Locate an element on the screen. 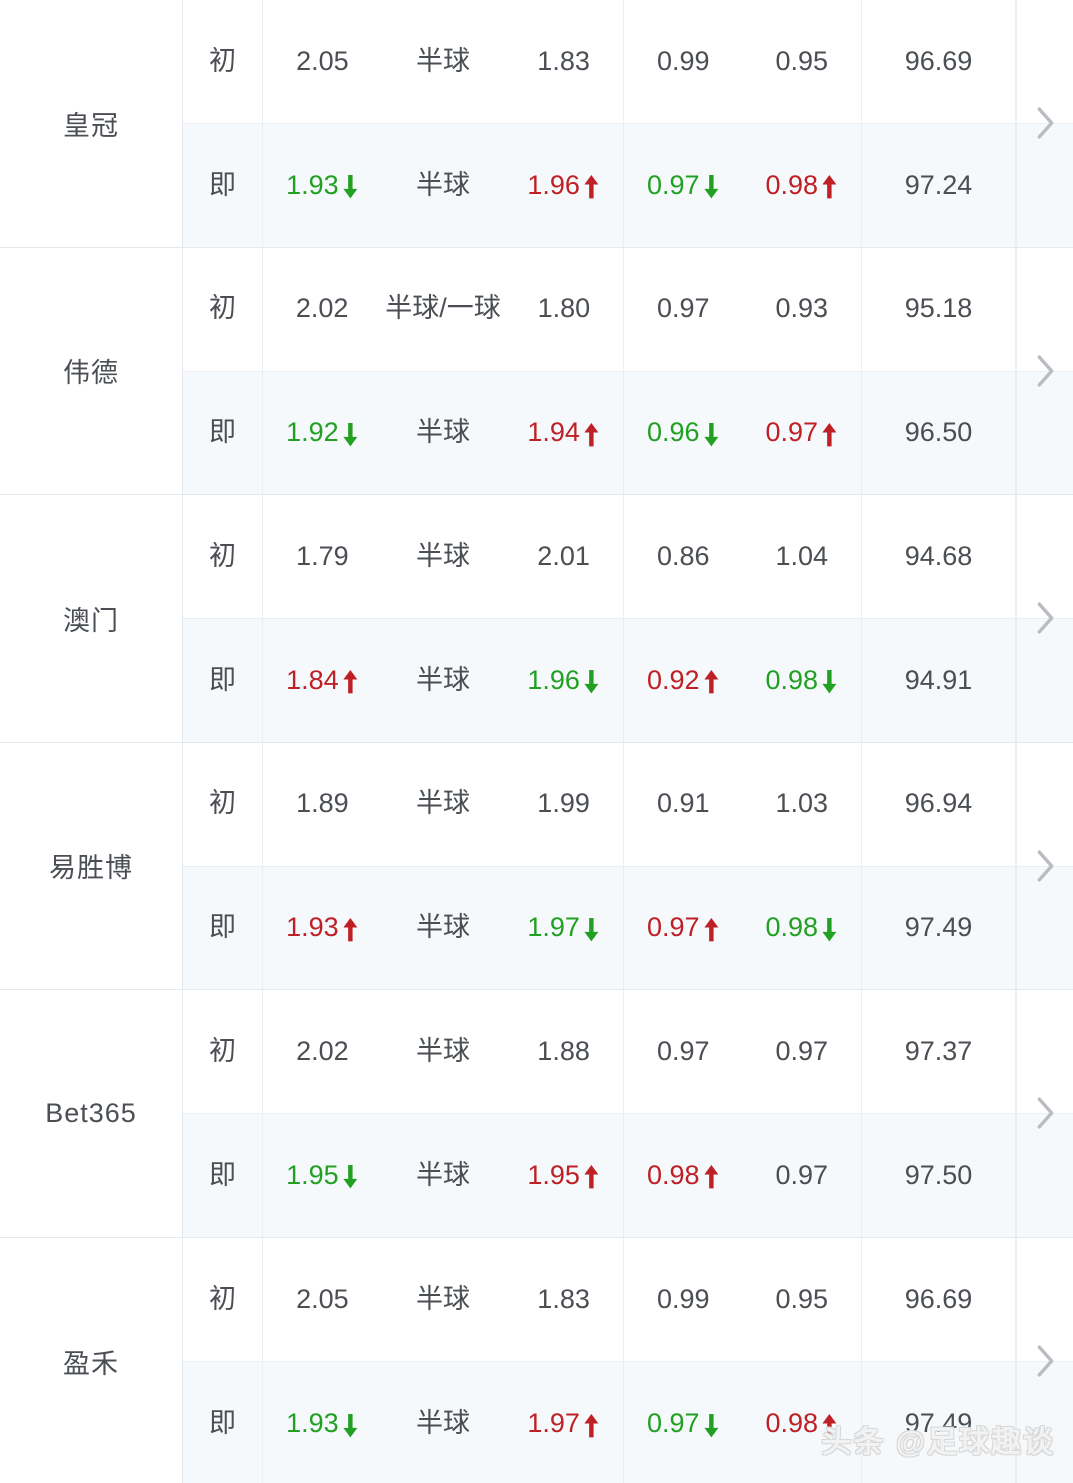 The width and height of the screenshot is (1073, 1483). handicap-cell: 1.79 半球 2.01 is located at coordinates (443, 557).